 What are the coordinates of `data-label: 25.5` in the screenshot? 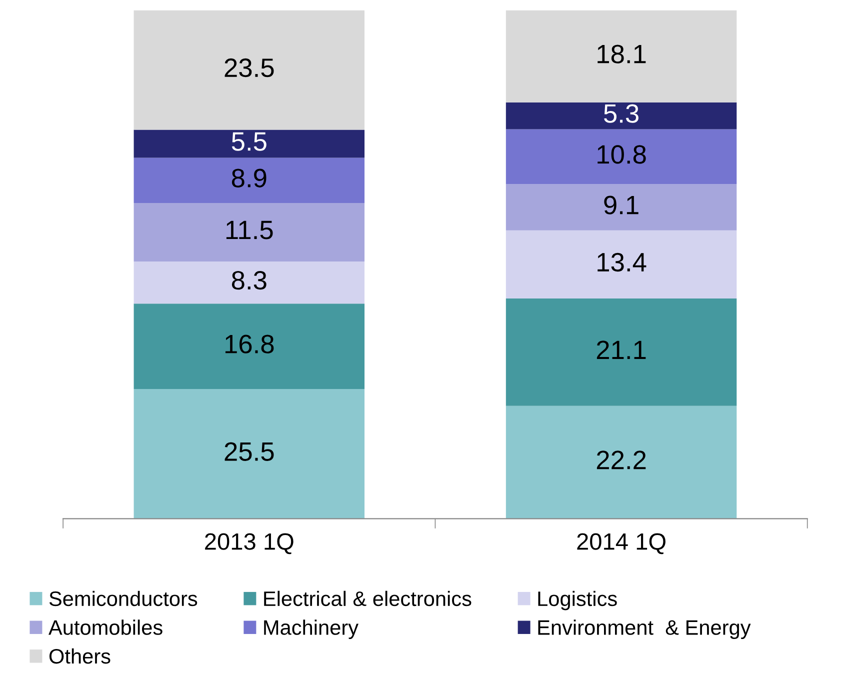 It's located at (249, 451).